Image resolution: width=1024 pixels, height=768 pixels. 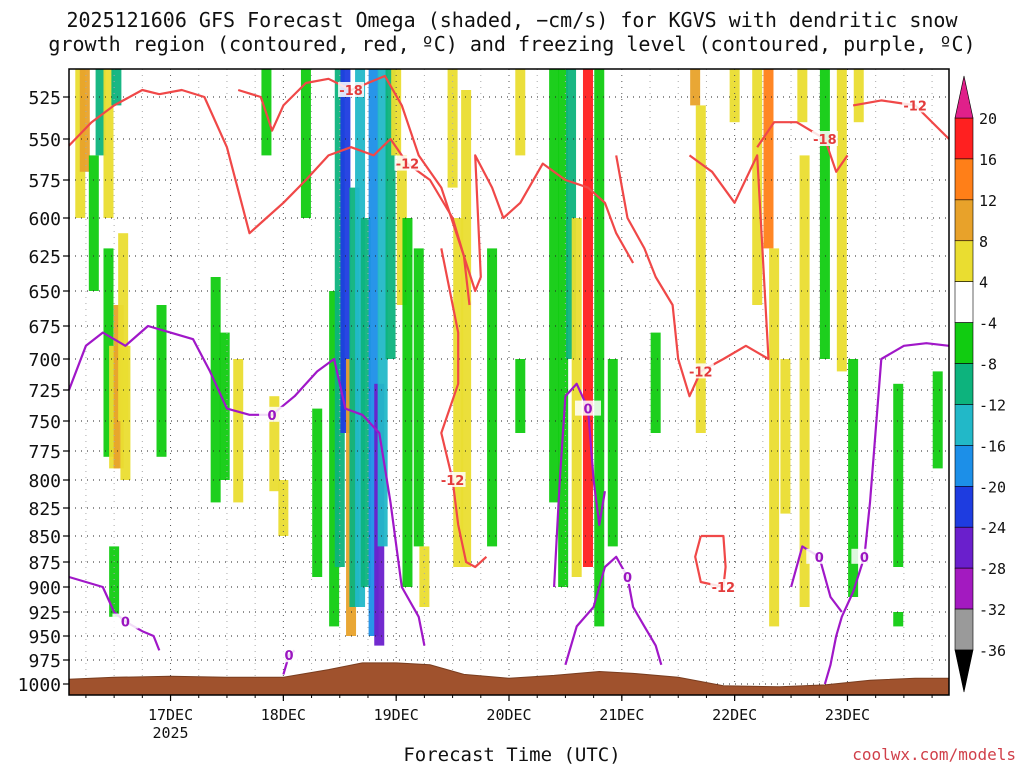 What do you see at coordinates (613, 610) in the screenshot?
I see `freezing-contour-line` at bounding box center [613, 610].